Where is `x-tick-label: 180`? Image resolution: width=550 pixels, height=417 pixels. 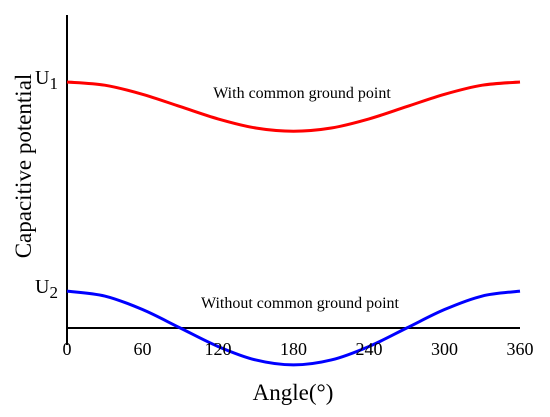 x-tick-label: 180 is located at coordinates (293, 349).